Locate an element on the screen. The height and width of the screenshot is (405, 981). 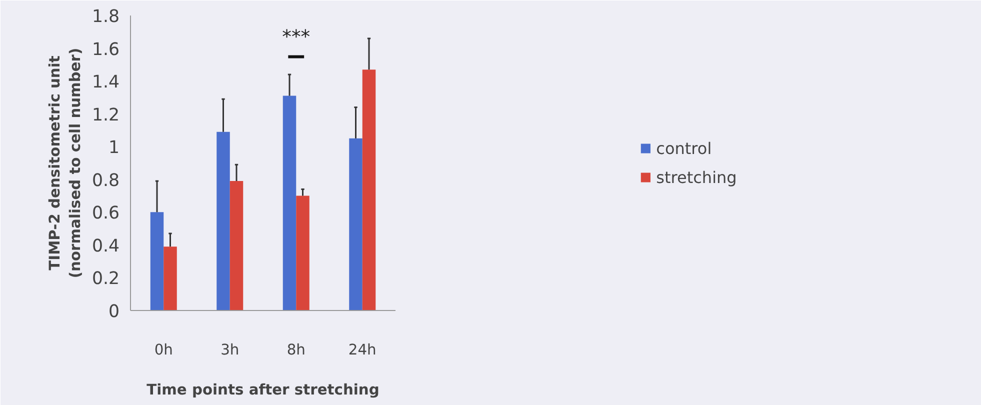
x-axis-title: Time points after stretching is located at coordinates (263, 390).